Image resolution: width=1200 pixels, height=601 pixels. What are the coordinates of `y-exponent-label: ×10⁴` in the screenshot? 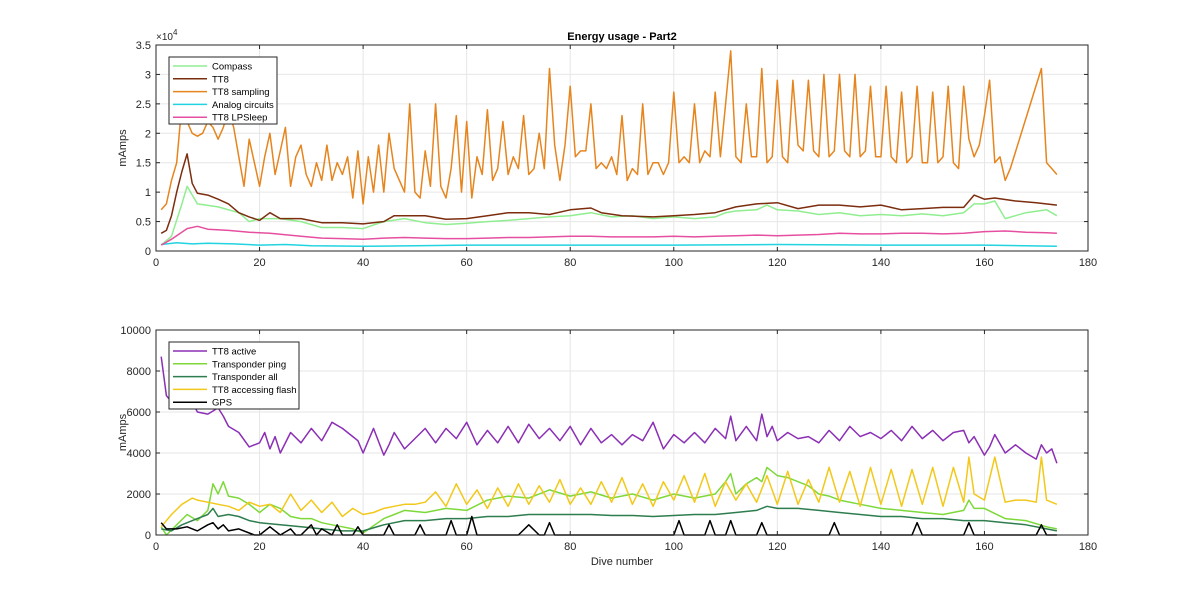 It's located at (167, 35).